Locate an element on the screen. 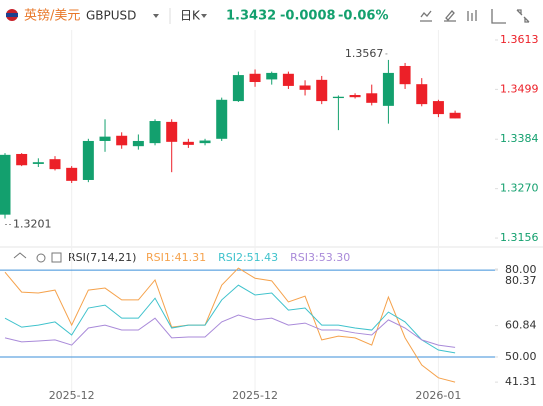  header: 英镑/美元 GBPUSD 日K 1.3432 -0.0008 -0.06% is located at coordinates (268, 16).